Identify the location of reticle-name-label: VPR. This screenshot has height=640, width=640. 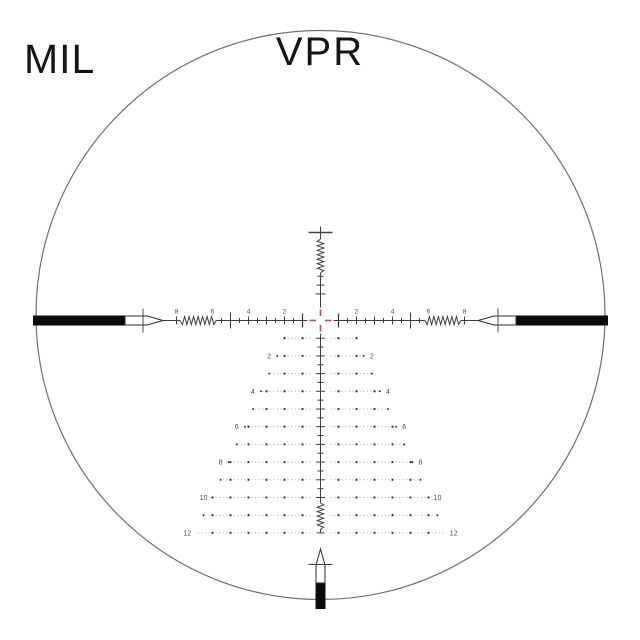
(320, 52).